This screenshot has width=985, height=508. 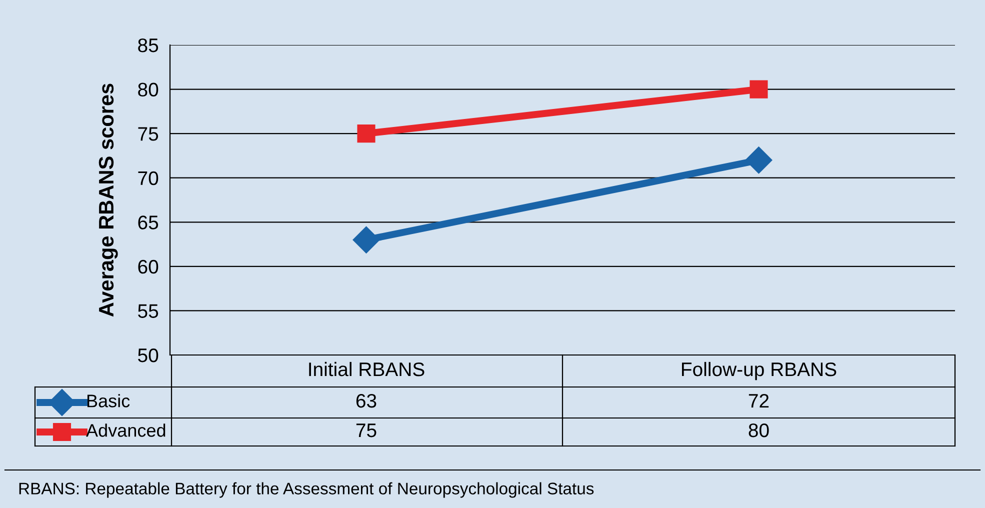 I want to click on y-axis-title: Average RBANS scores, so click(x=108, y=200).